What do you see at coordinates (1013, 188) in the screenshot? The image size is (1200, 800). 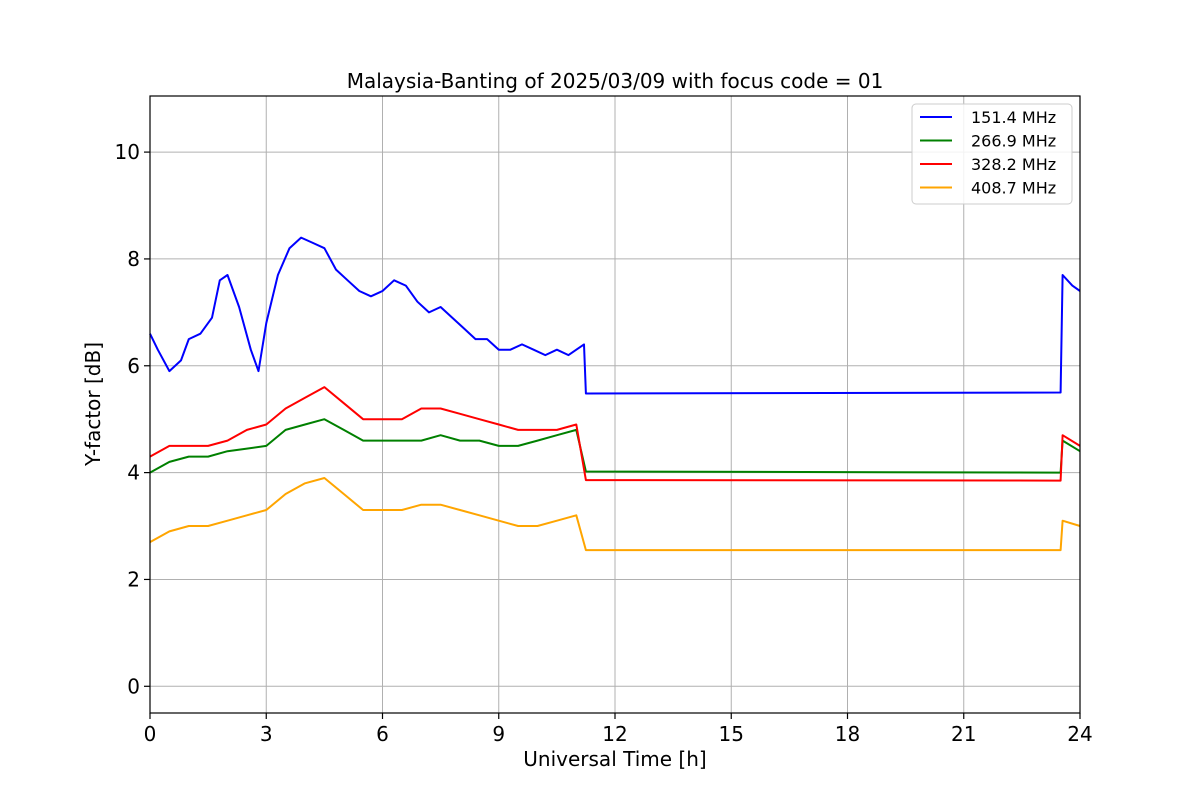 I see `legend-label: 408.7 MHz` at bounding box center [1013, 188].